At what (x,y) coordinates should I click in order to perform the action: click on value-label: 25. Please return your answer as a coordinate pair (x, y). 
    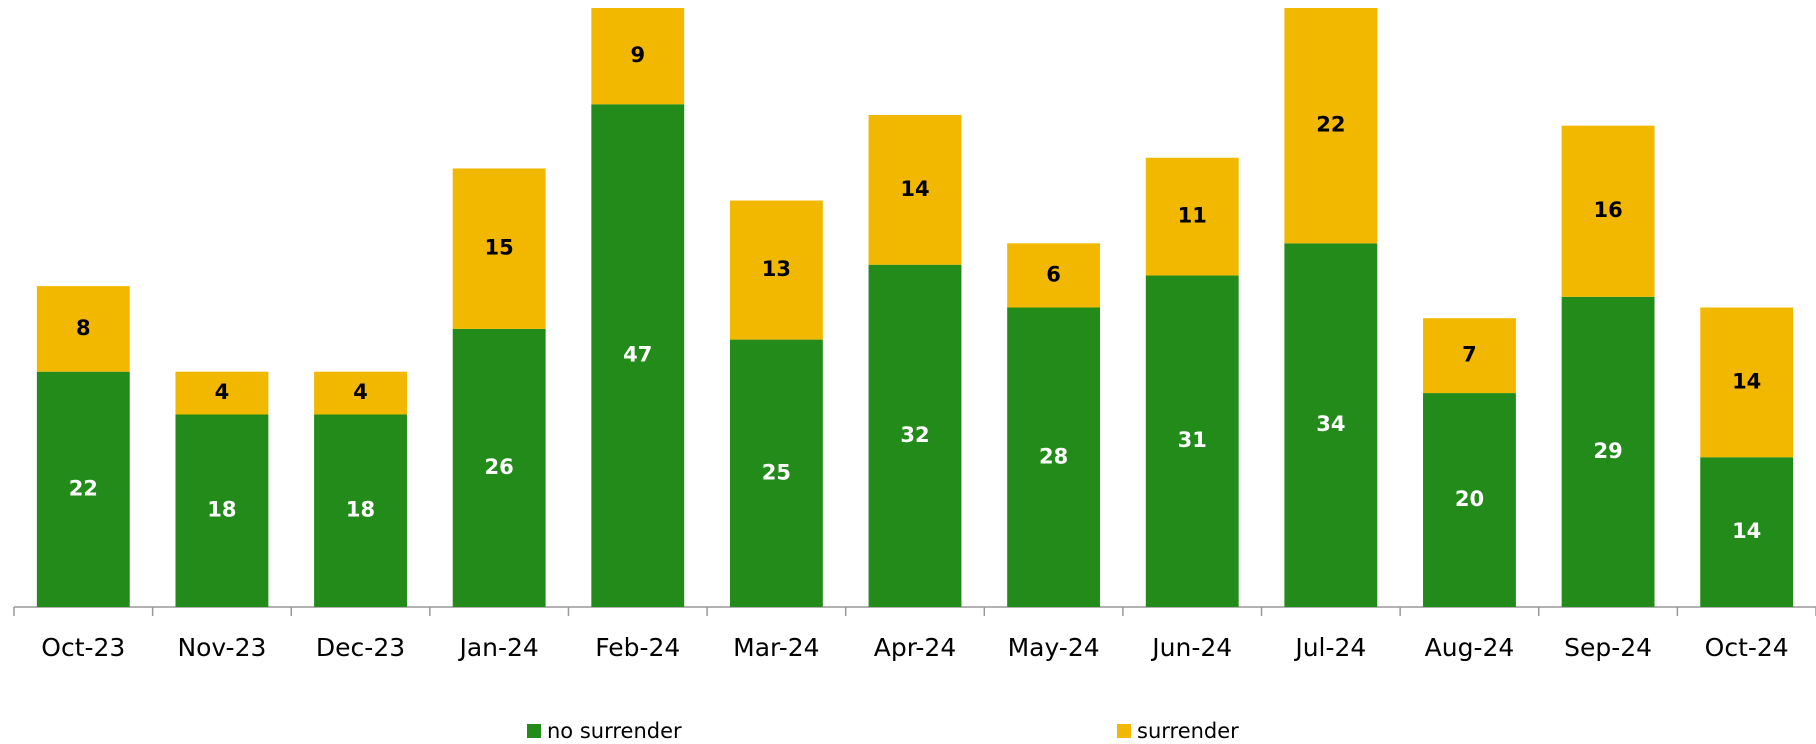
    Looking at the image, I should click on (776, 472).